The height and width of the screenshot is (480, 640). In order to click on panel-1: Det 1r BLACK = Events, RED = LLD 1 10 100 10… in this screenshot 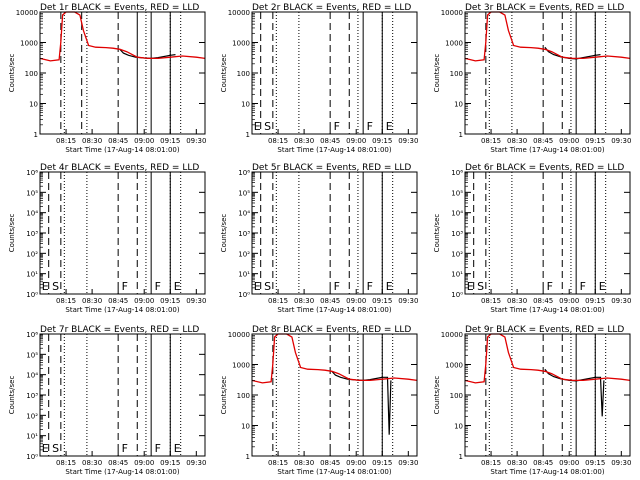, I will do `click(107, 78)`.